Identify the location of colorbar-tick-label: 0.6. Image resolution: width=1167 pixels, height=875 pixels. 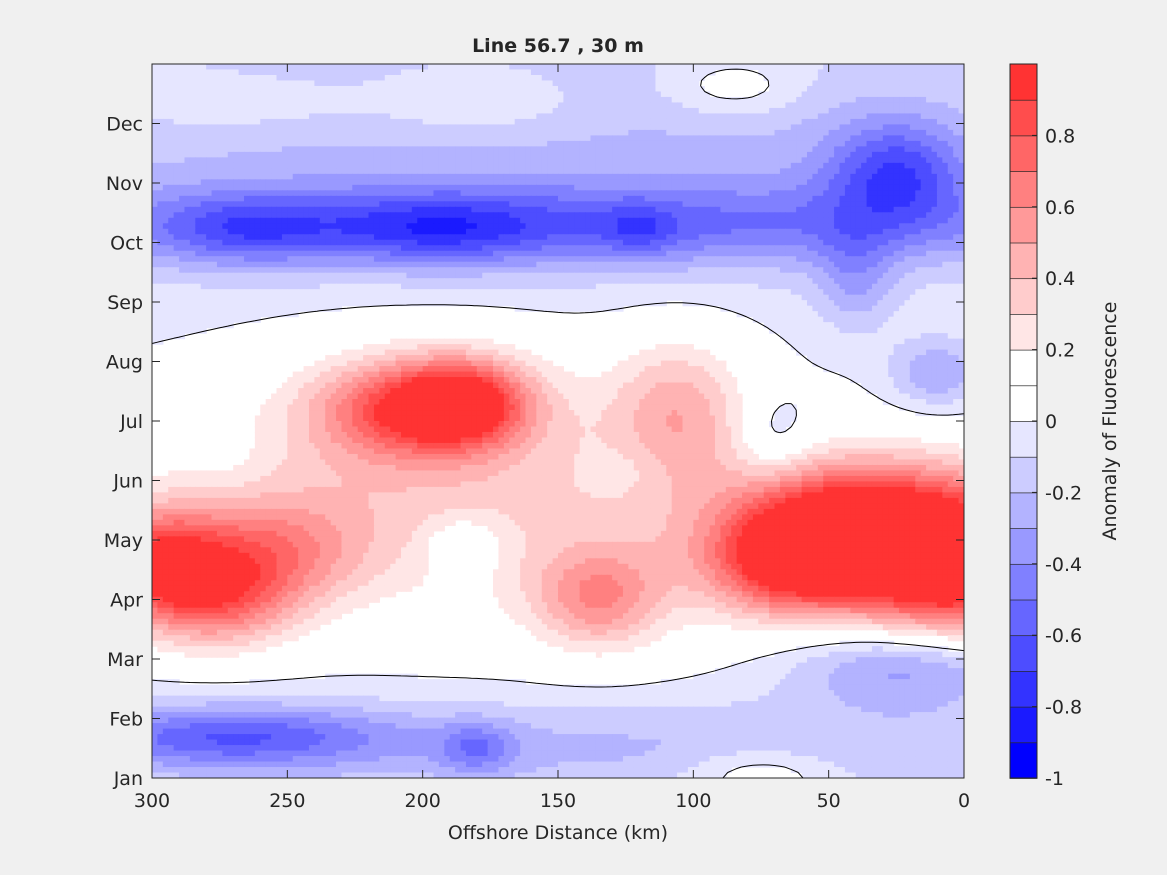
(1060, 208).